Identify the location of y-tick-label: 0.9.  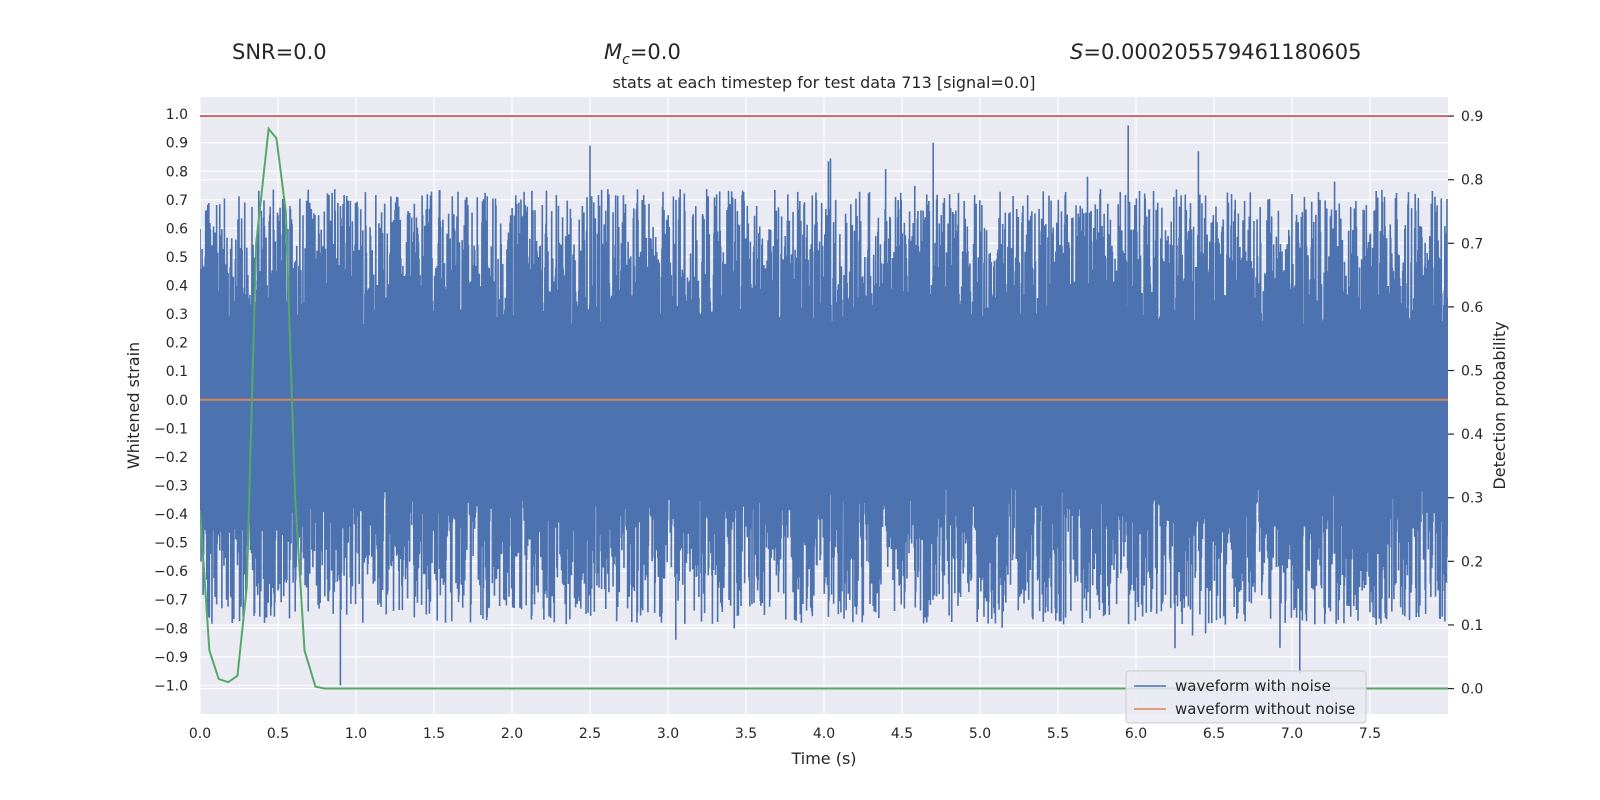
(177, 144).